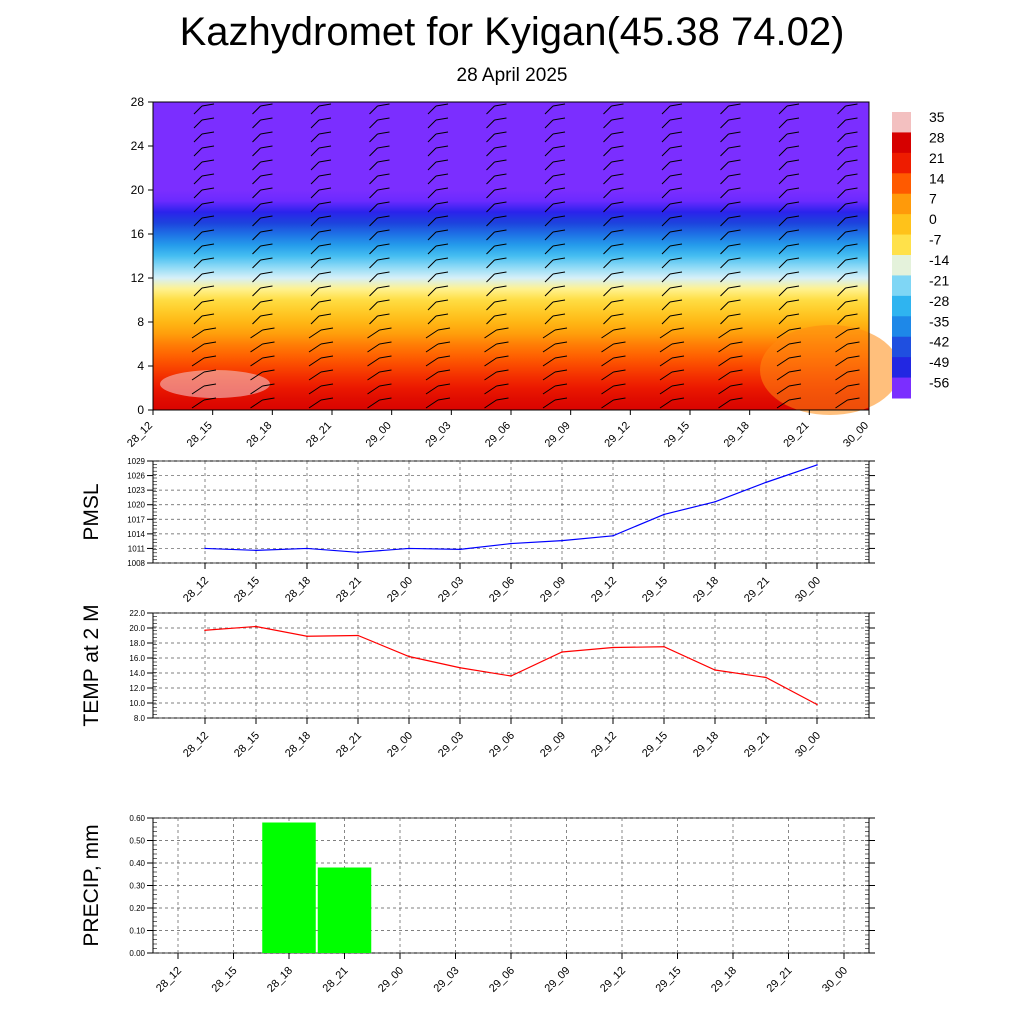 This screenshot has height=1024, width=1024. I want to click on y-tick-label: 28, so click(138, 102).